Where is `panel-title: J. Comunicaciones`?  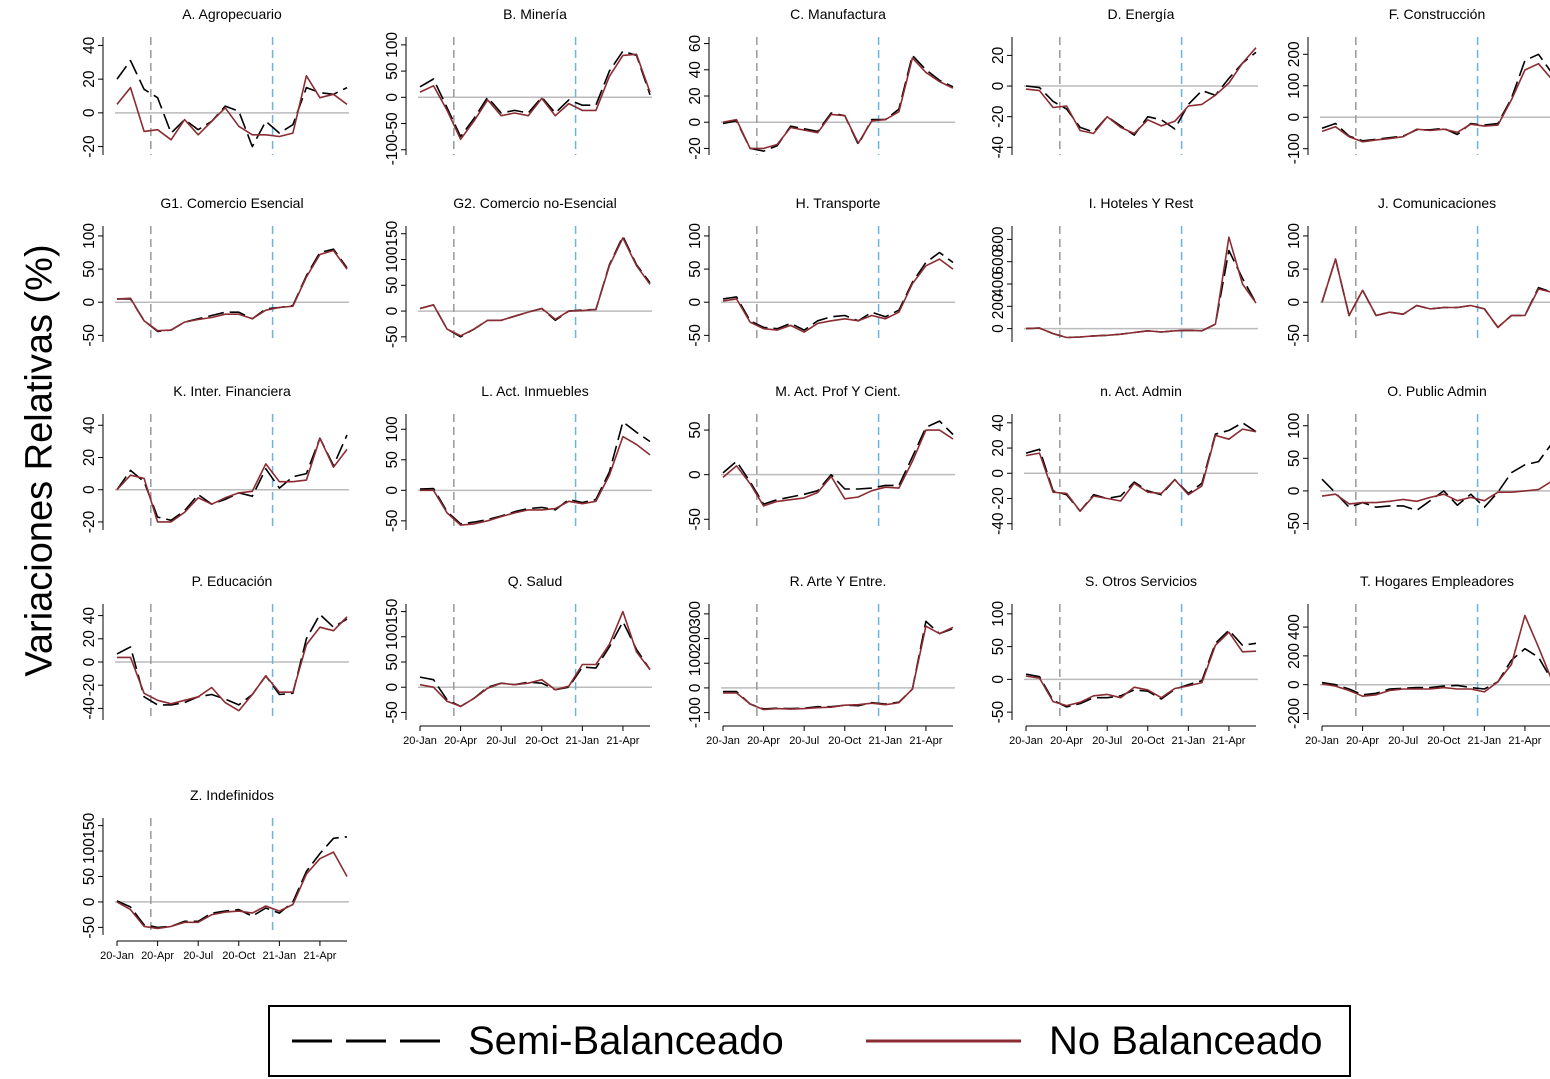
panel-title: J. Comunicaciones is located at coordinates (1437, 203).